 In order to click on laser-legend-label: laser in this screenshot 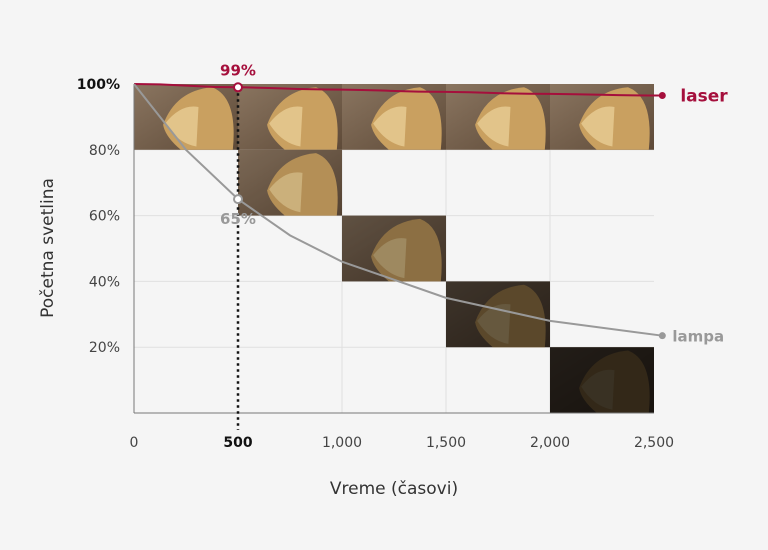, I will do `click(704, 97)`.